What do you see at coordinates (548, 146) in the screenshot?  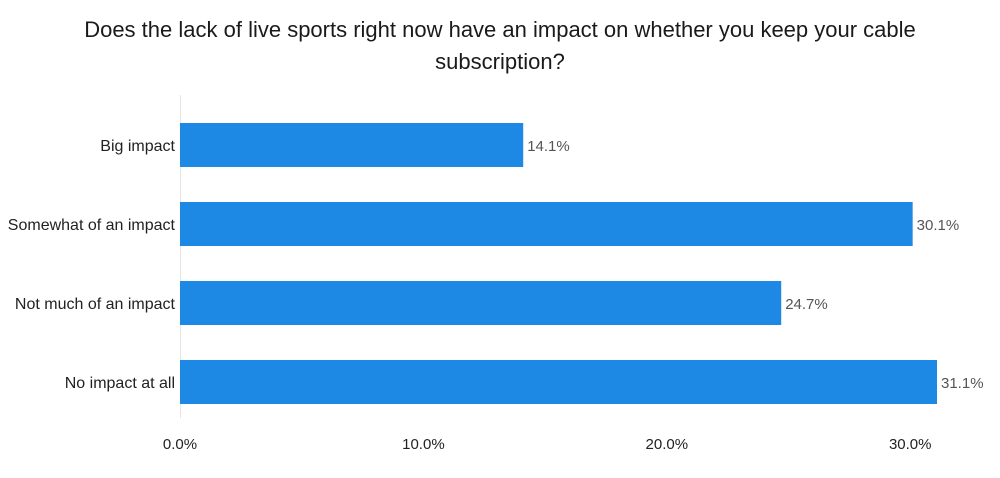 I see `value-label: 14.1%` at bounding box center [548, 146].